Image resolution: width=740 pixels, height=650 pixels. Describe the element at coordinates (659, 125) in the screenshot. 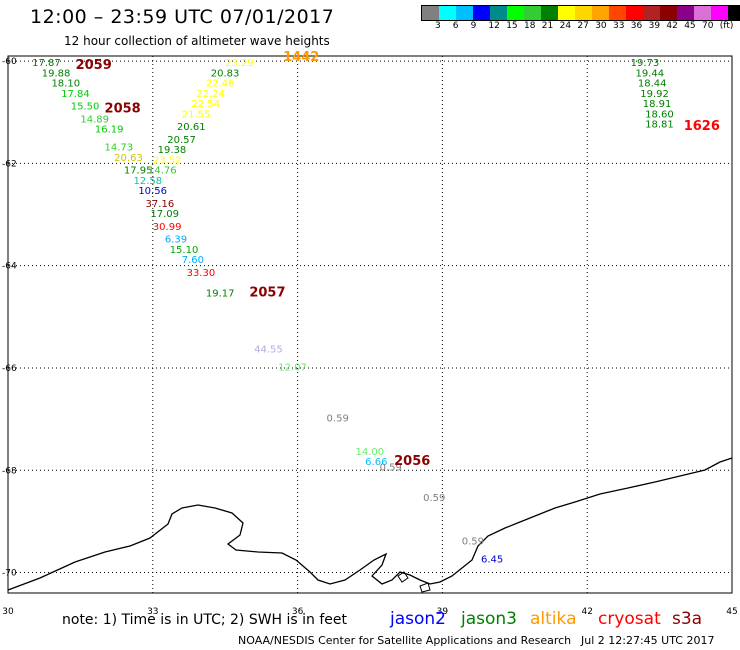

I see `wave-height-label: 18.81` at that location.